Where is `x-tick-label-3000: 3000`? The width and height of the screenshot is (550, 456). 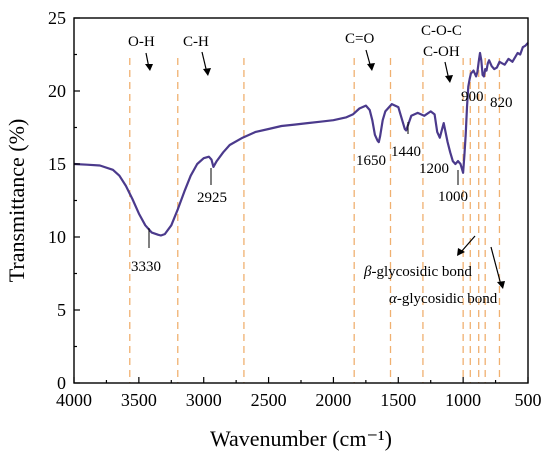 x-tick-label-3000: 3000 is located at coordinates (204, 400).